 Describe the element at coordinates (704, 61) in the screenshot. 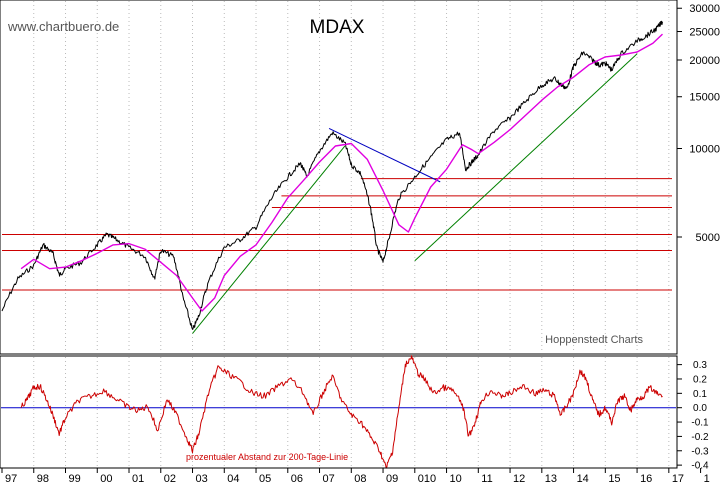

I see `y-tick-label: 20000` at that location.